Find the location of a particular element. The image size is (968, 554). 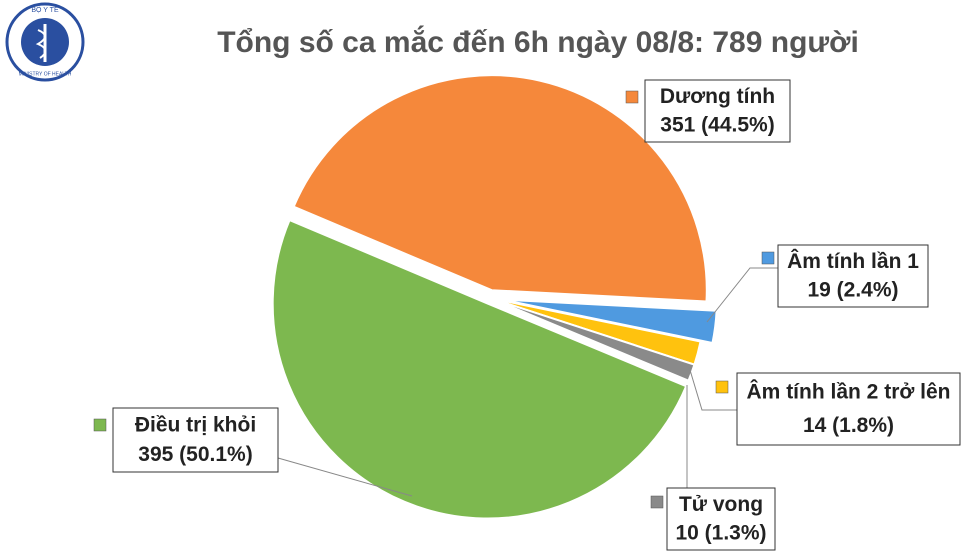

logo-snake is located at coordinates (41, 44).